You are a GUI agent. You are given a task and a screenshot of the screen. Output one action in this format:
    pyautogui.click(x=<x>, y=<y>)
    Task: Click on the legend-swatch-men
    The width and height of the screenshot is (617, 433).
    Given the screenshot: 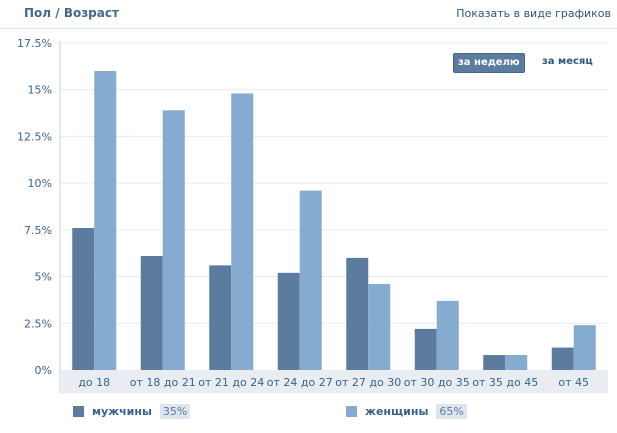 What is the action you would take?
    pyautogui.click(x=78, y=411)
    